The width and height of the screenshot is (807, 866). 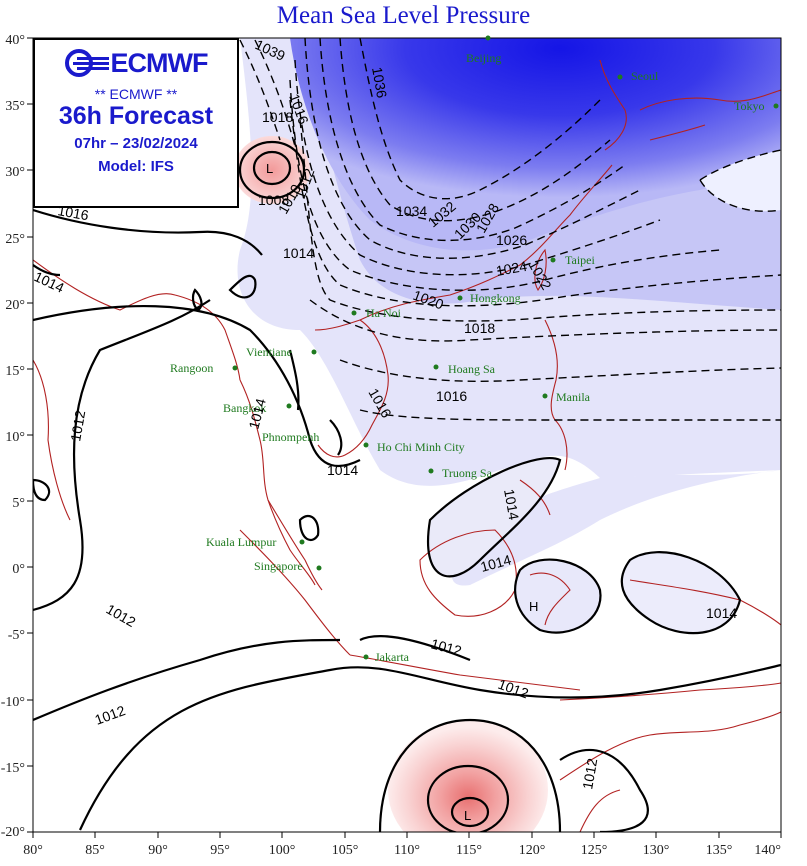 What do you see at coordinates (594, 850) in the screenshot?
I see `lon-tick-label: 125°` at bounding box center [594, 850].